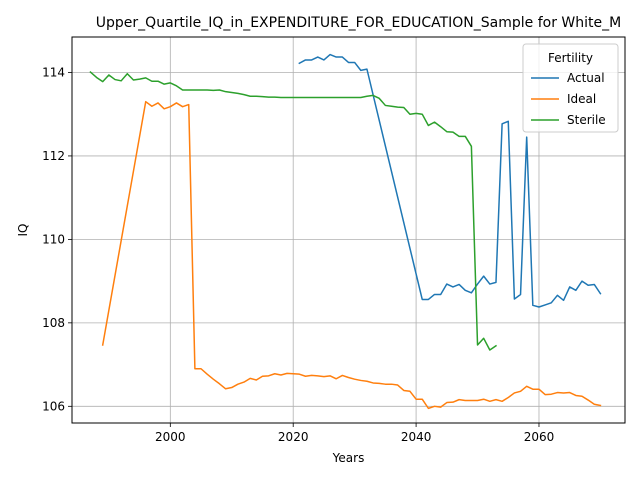 The height and width of the screenshot is (480, 640). I want to click on y-tick-label: 110, so click(53, 239).